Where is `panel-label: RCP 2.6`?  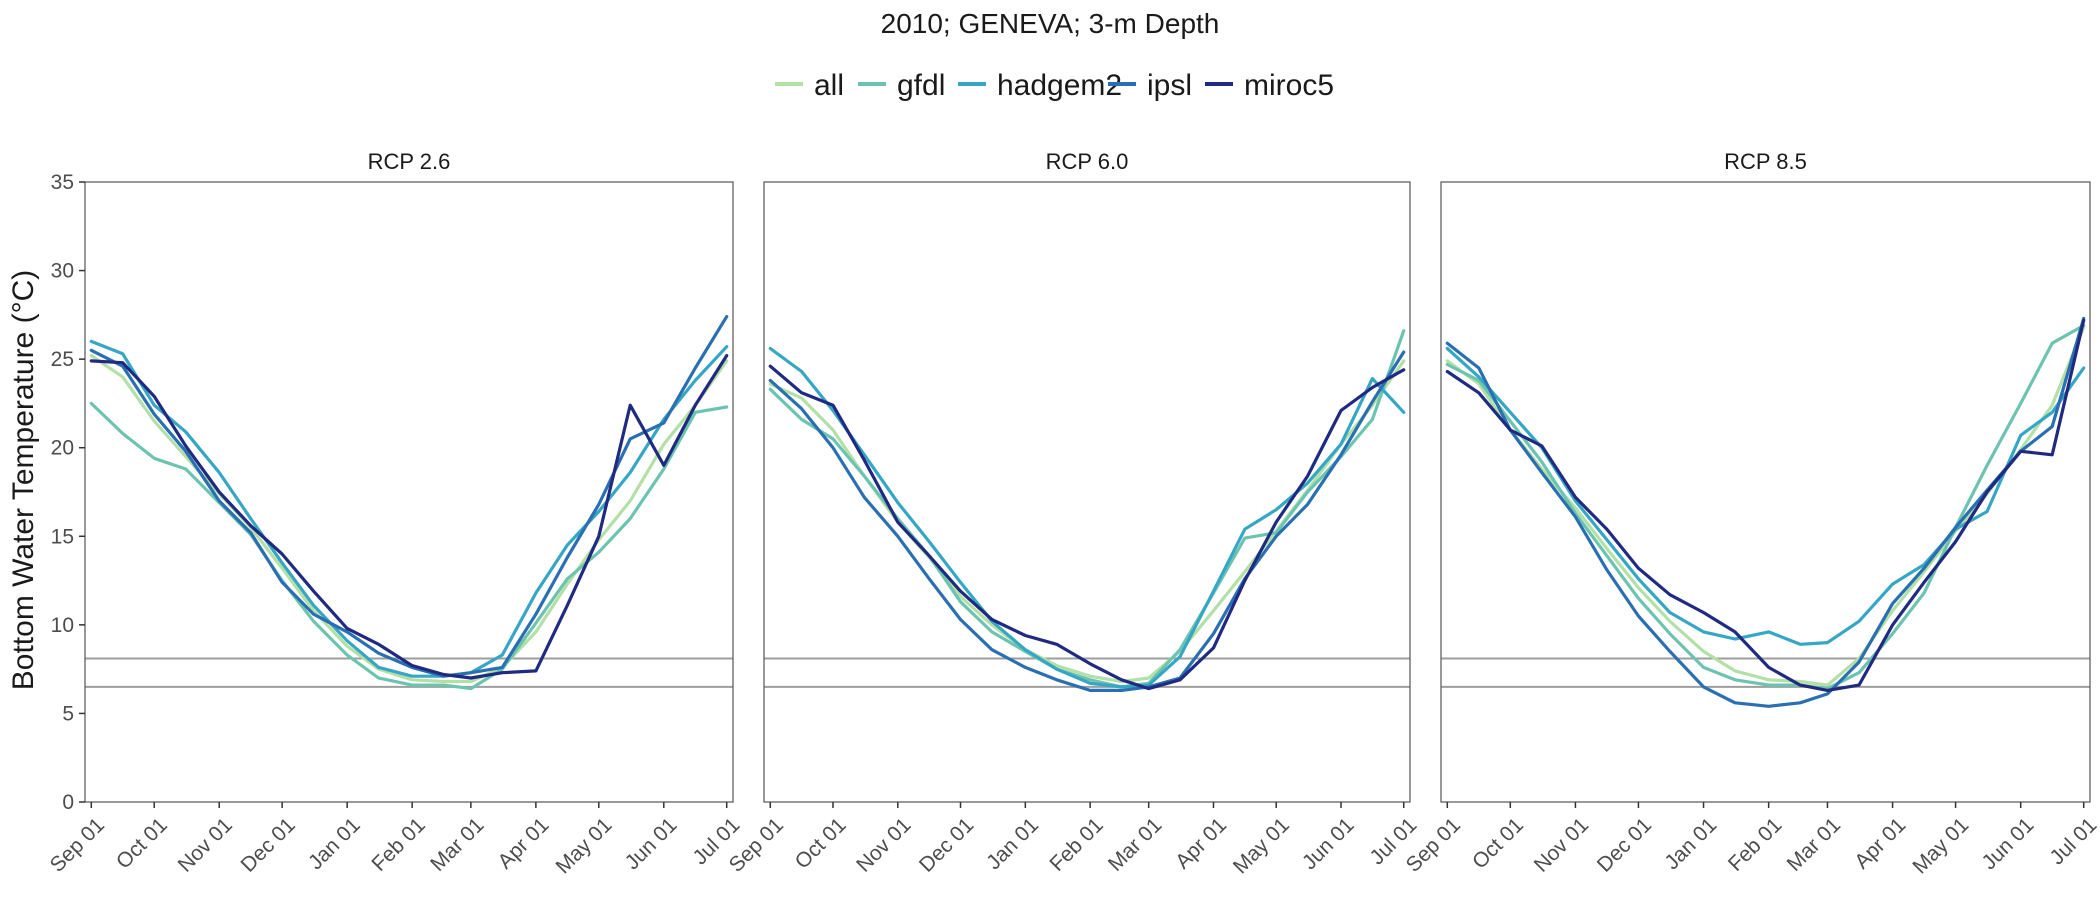 panel-label: RCP 2.6 is located at coordinates (409, 161).